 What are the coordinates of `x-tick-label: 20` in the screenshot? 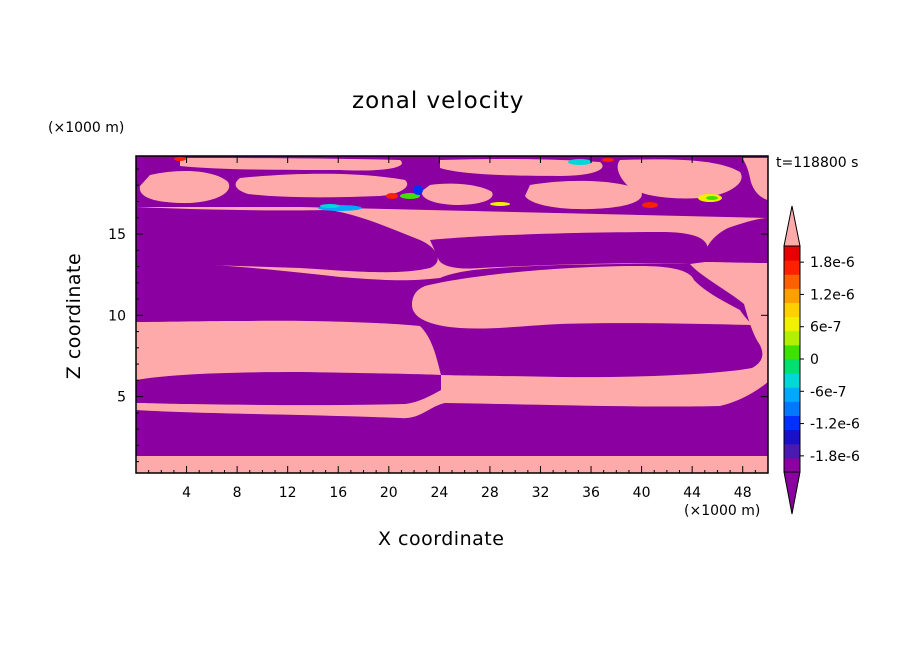 It's located at (389, 493).